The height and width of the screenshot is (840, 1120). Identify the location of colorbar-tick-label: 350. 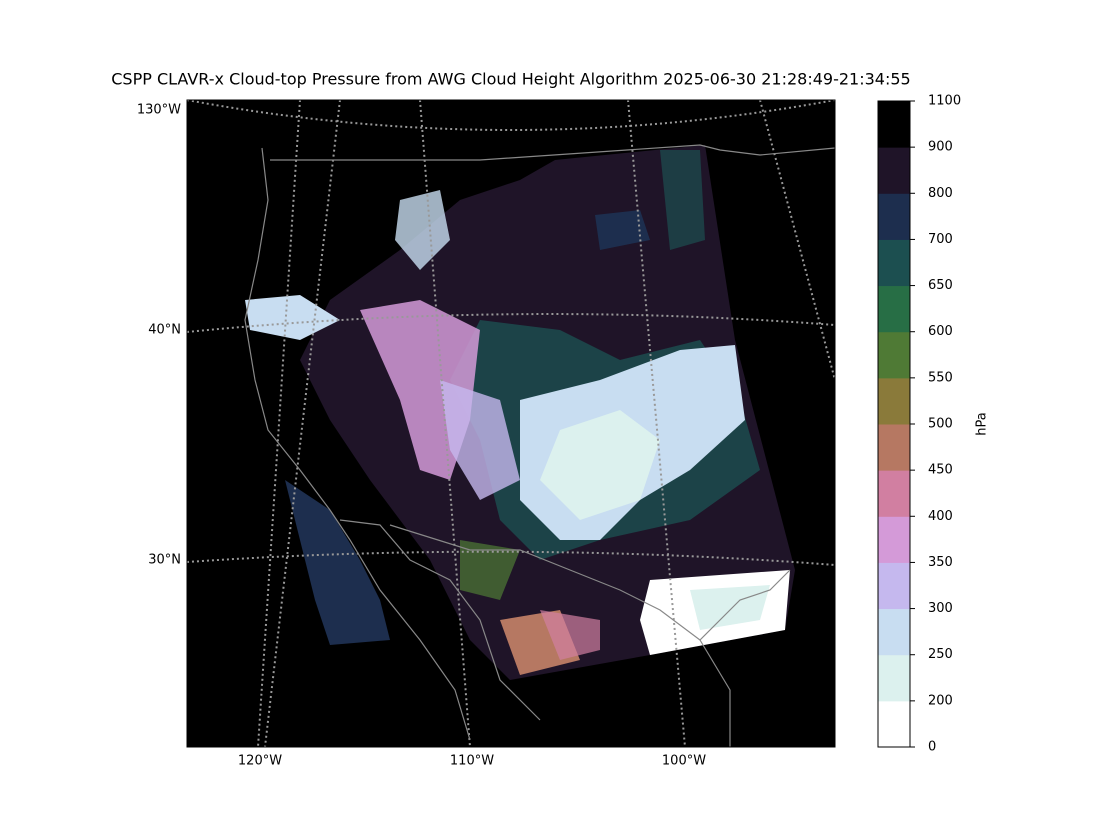
(940, 562).